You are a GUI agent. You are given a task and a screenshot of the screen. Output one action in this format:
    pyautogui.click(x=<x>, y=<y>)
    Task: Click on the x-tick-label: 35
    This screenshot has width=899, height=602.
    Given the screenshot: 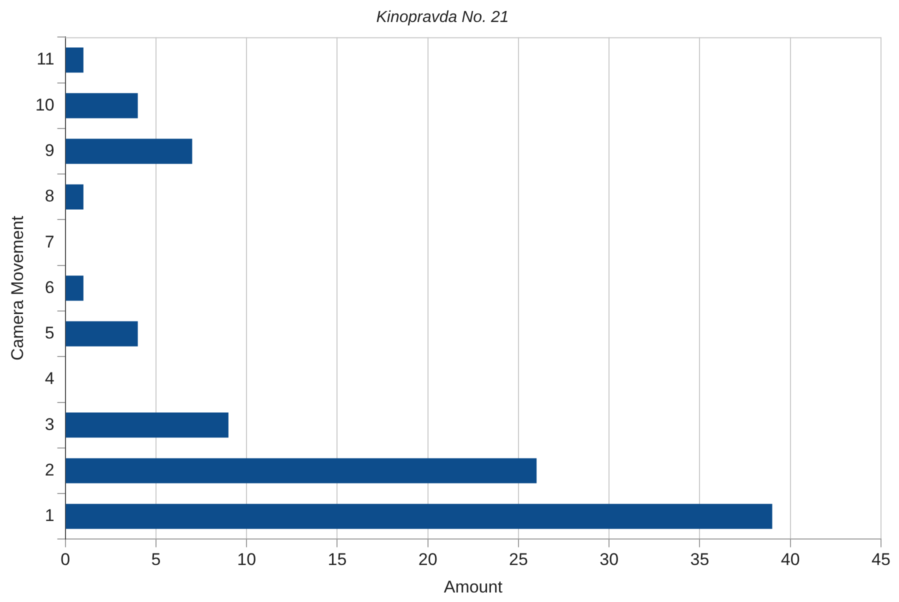 What is the action you would take?
    pyautogui.click(x=700, y=560)
    